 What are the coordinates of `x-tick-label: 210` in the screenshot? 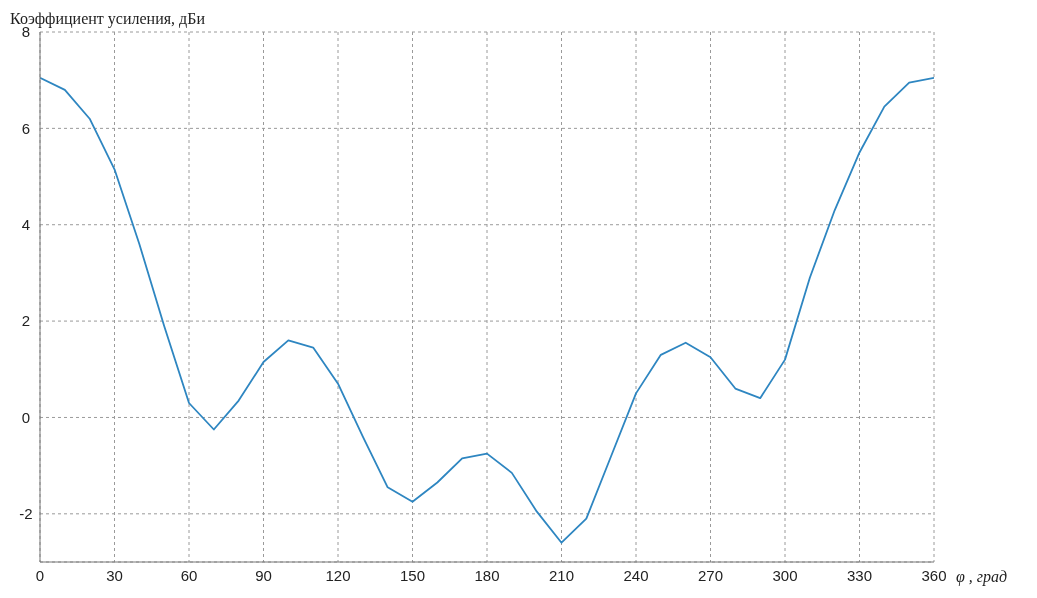 It's located at (561, 575).